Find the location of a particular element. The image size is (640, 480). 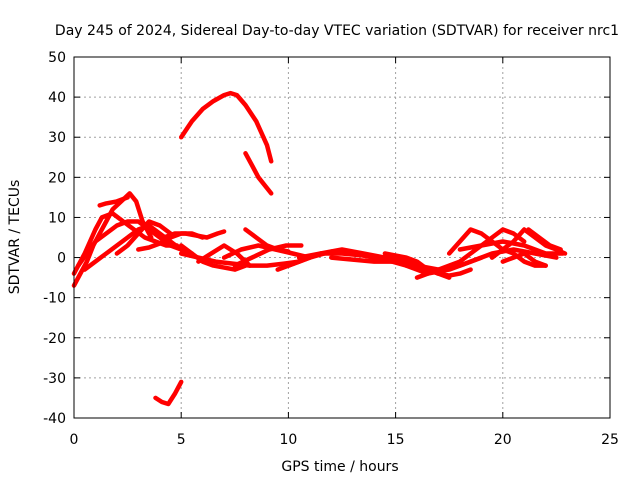

x-tick-label: 10 is located at coordinates (288, 440).